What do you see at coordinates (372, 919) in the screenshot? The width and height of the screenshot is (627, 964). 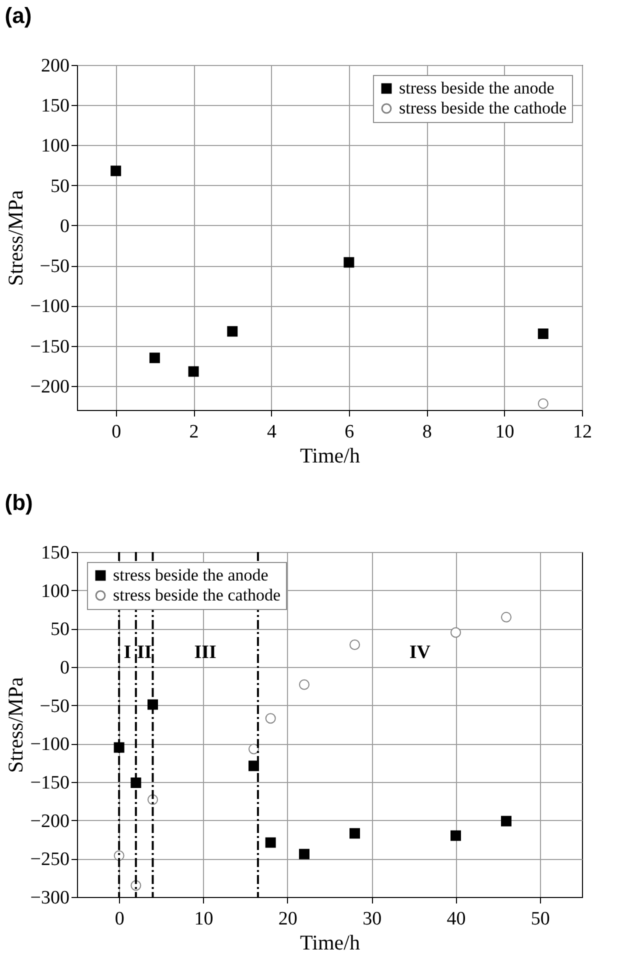 I see `x-tick-label: 30` at bounding box center [372, 919].